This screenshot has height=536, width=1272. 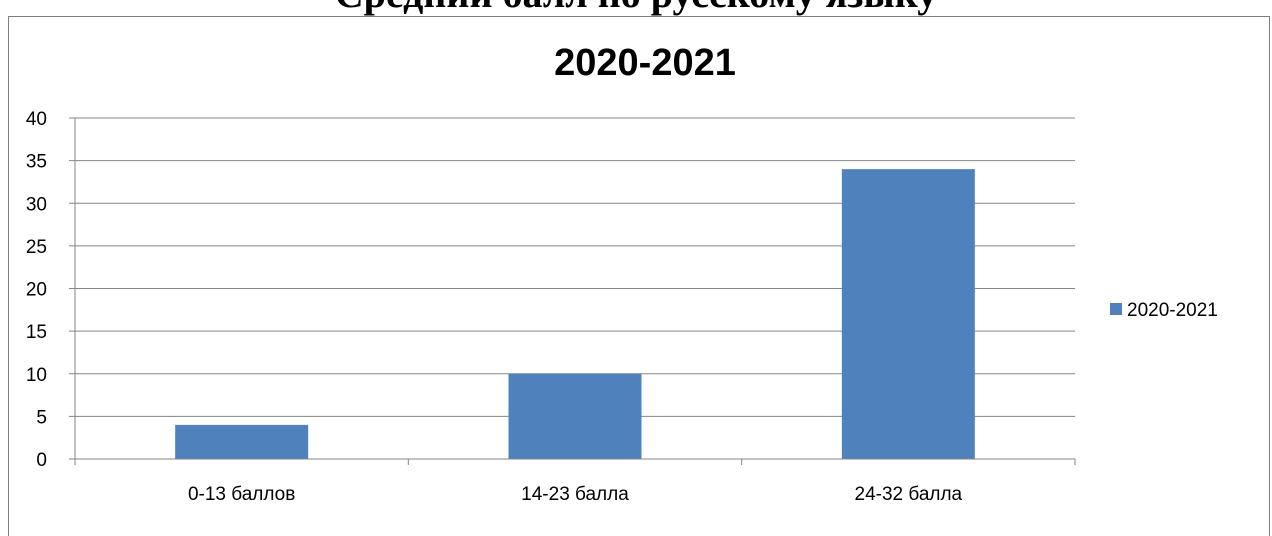 What do you see at coordinates (36, 290) in the screenshot?
I see `y-tick-label: 20` at bounding box center [36, 290].